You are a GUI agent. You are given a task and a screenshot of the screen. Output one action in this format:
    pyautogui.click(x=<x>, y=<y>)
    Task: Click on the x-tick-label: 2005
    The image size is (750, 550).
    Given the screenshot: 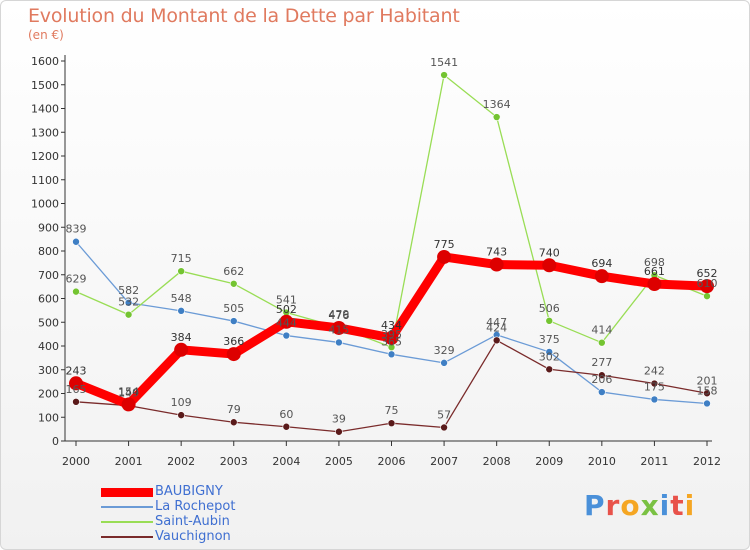 What is the action you would take?
    pyautogui.click(x=339, y=461)
    